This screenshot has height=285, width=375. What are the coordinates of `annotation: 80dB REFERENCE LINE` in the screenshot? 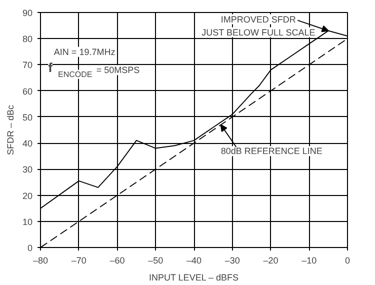 It's located at (271, 151).